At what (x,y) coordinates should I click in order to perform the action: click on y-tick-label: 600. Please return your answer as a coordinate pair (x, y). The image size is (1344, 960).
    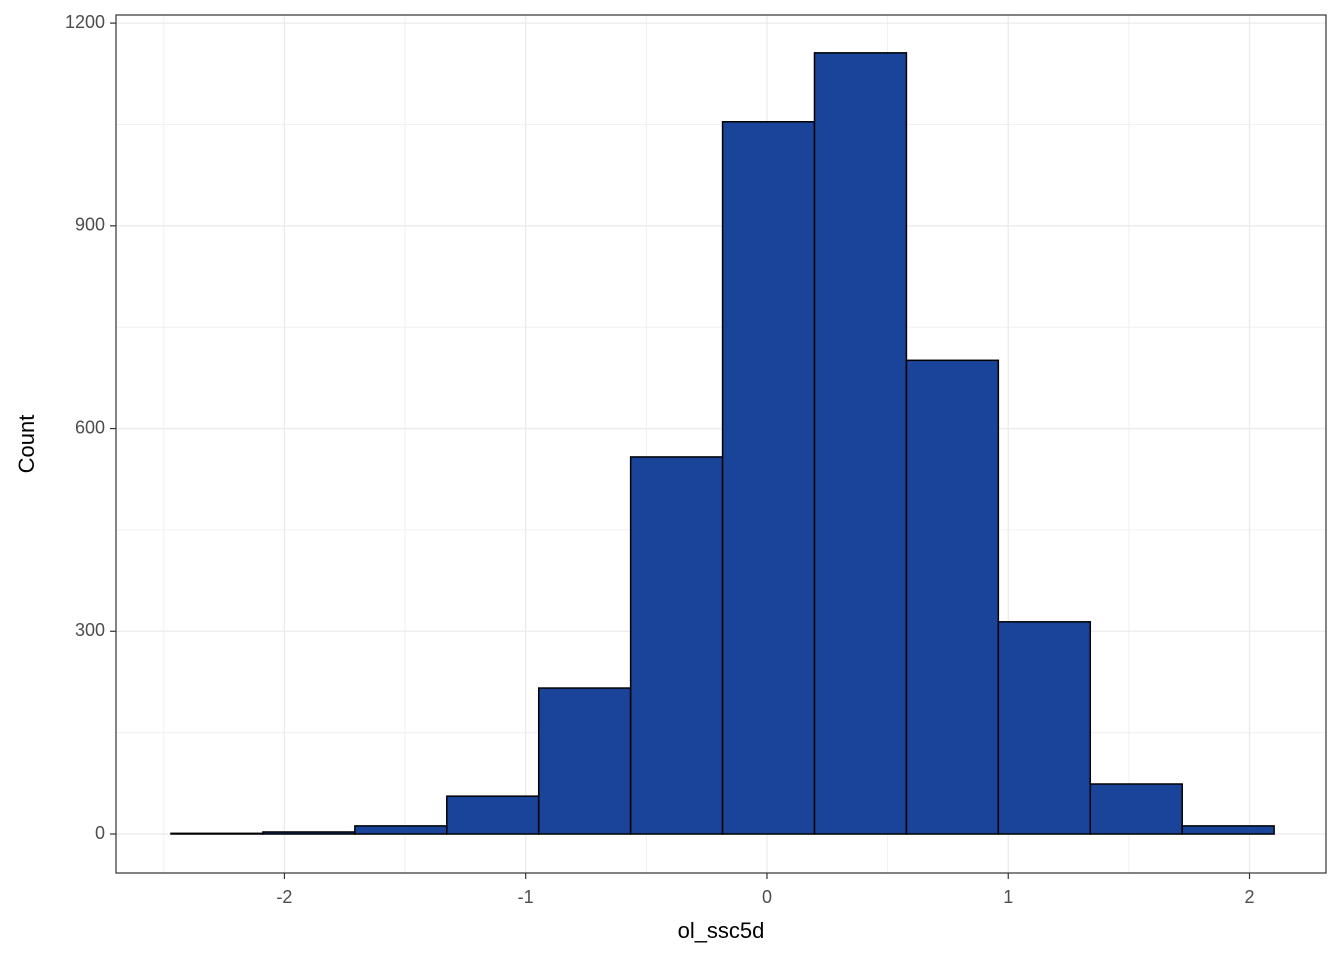
    Looking at the image, I should click on (90, 427).